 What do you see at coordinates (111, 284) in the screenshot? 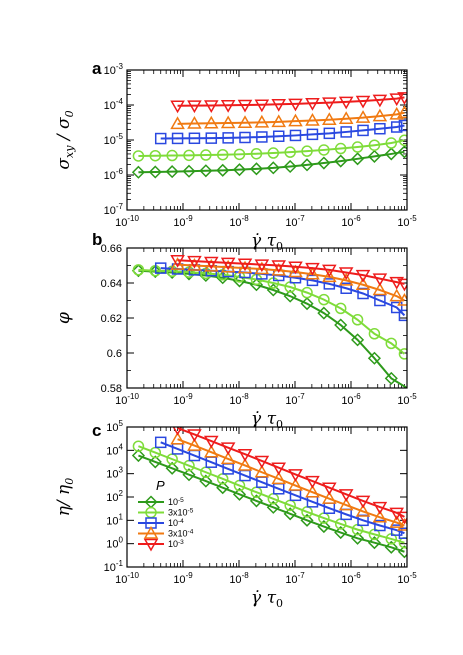
I see `y-tick-label: 0.64` at bounding box center [111, 284].